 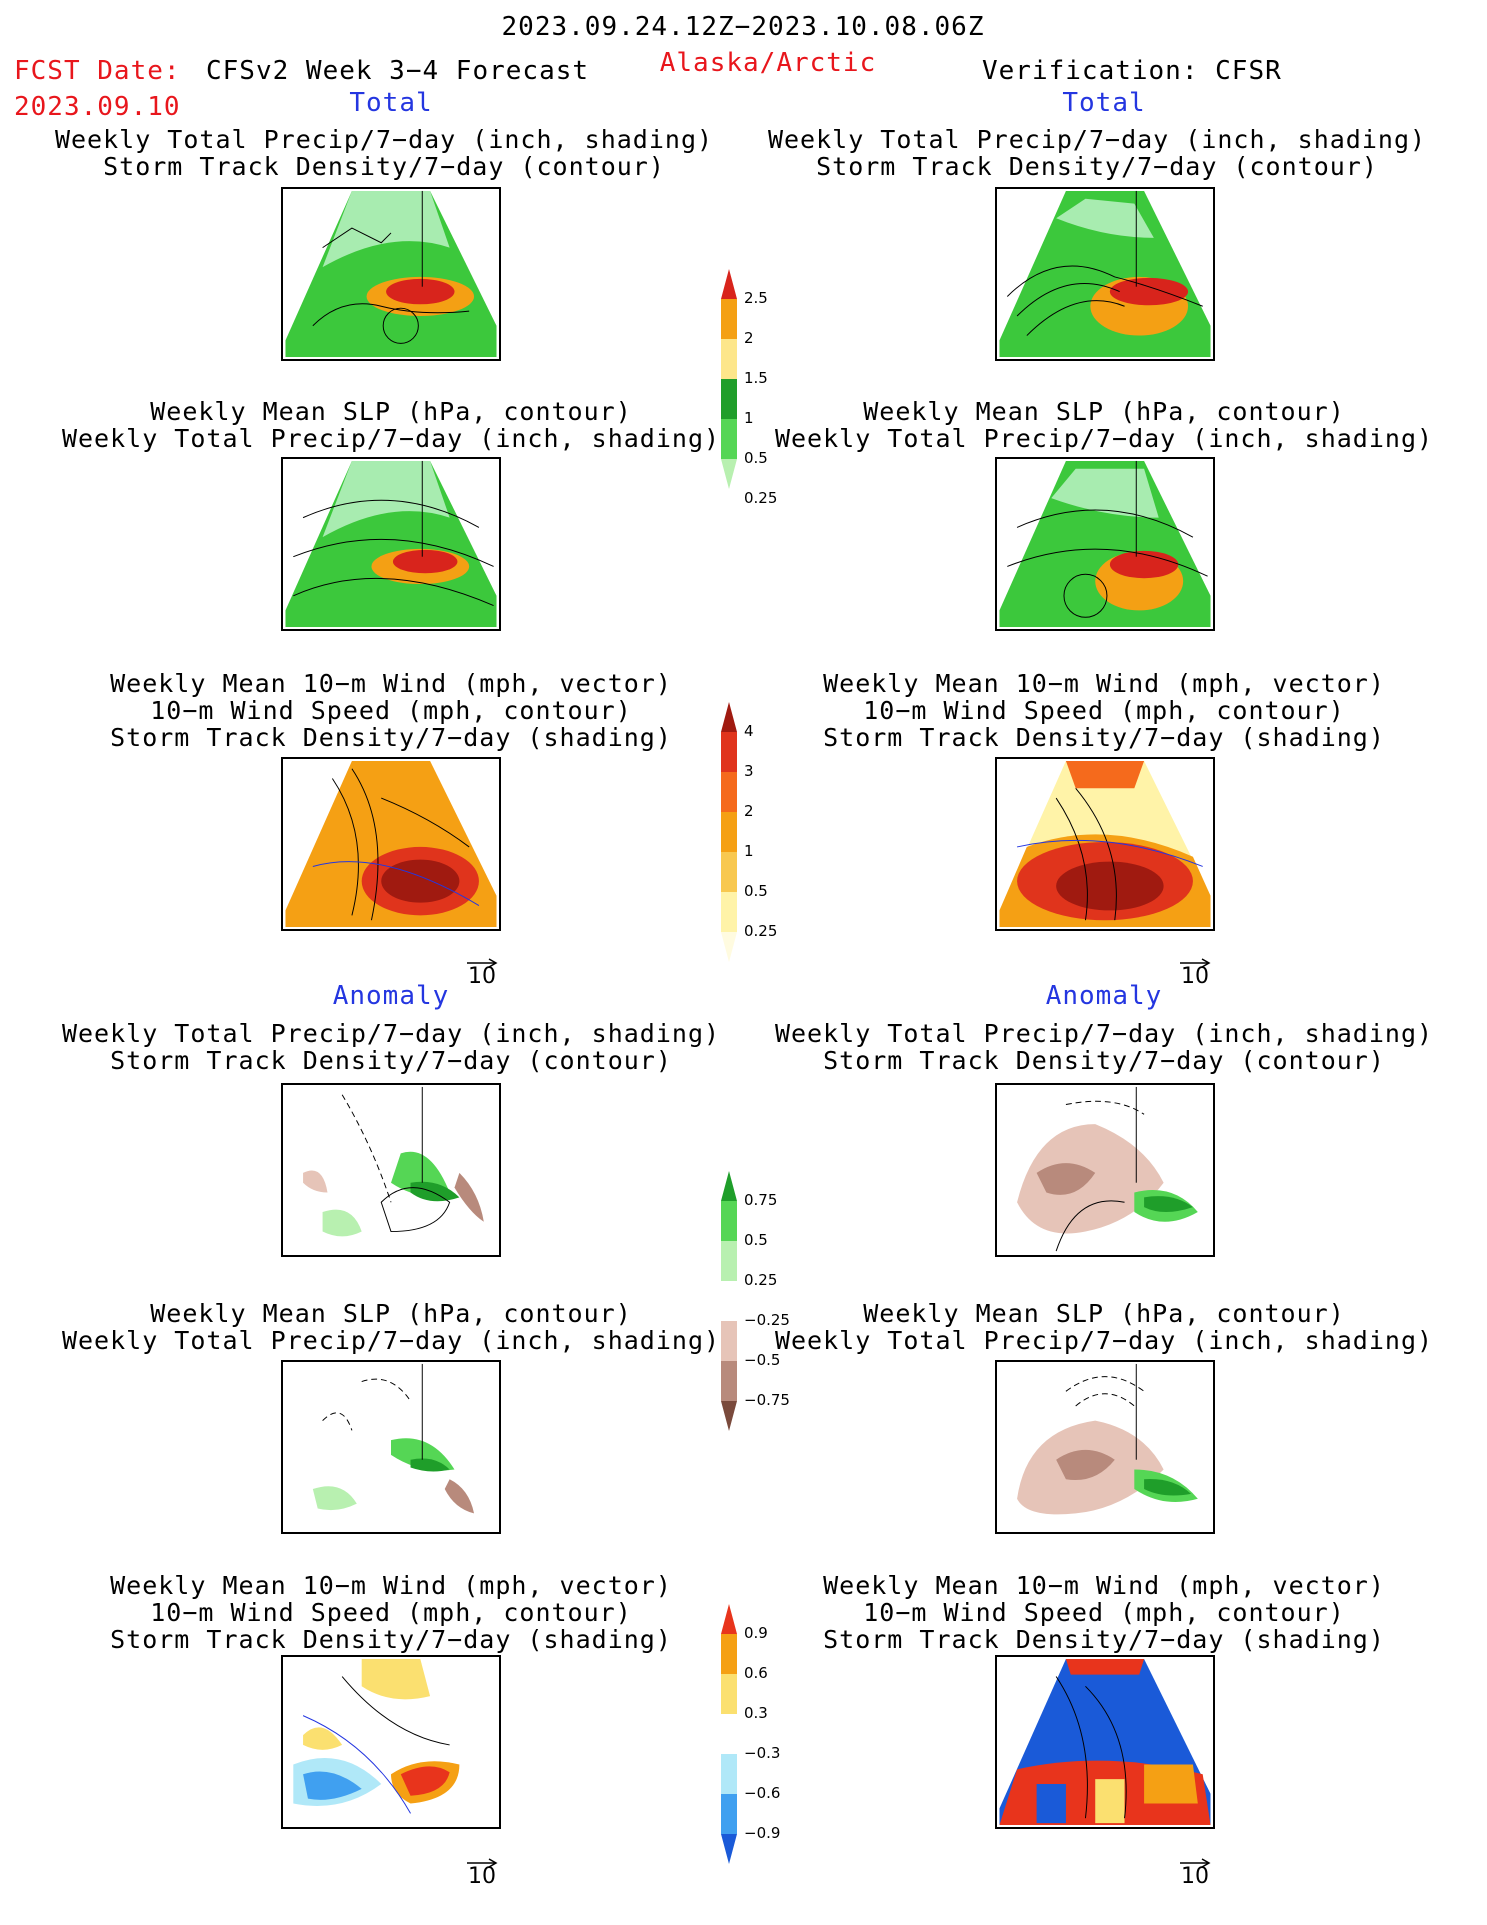 I want to click on map-anom-wind-storm-forecast, so click(x=391, y=1742).